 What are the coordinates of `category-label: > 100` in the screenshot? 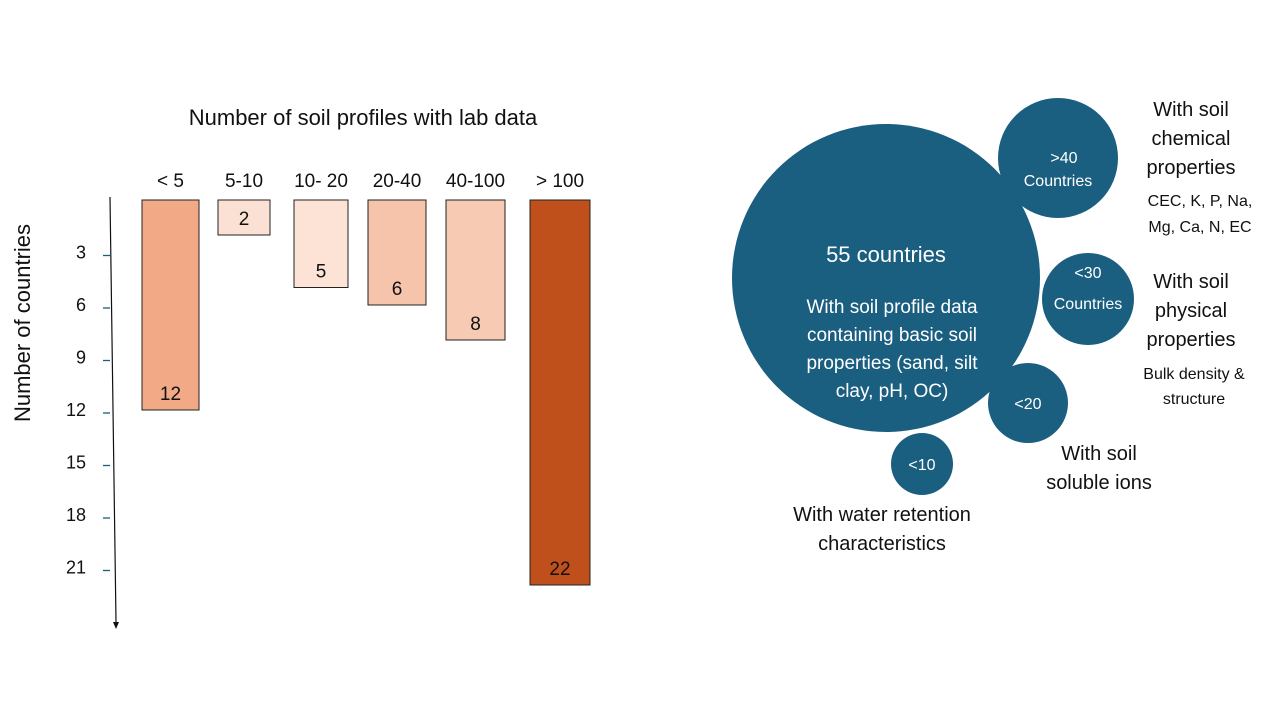 It's located at (560, 181).